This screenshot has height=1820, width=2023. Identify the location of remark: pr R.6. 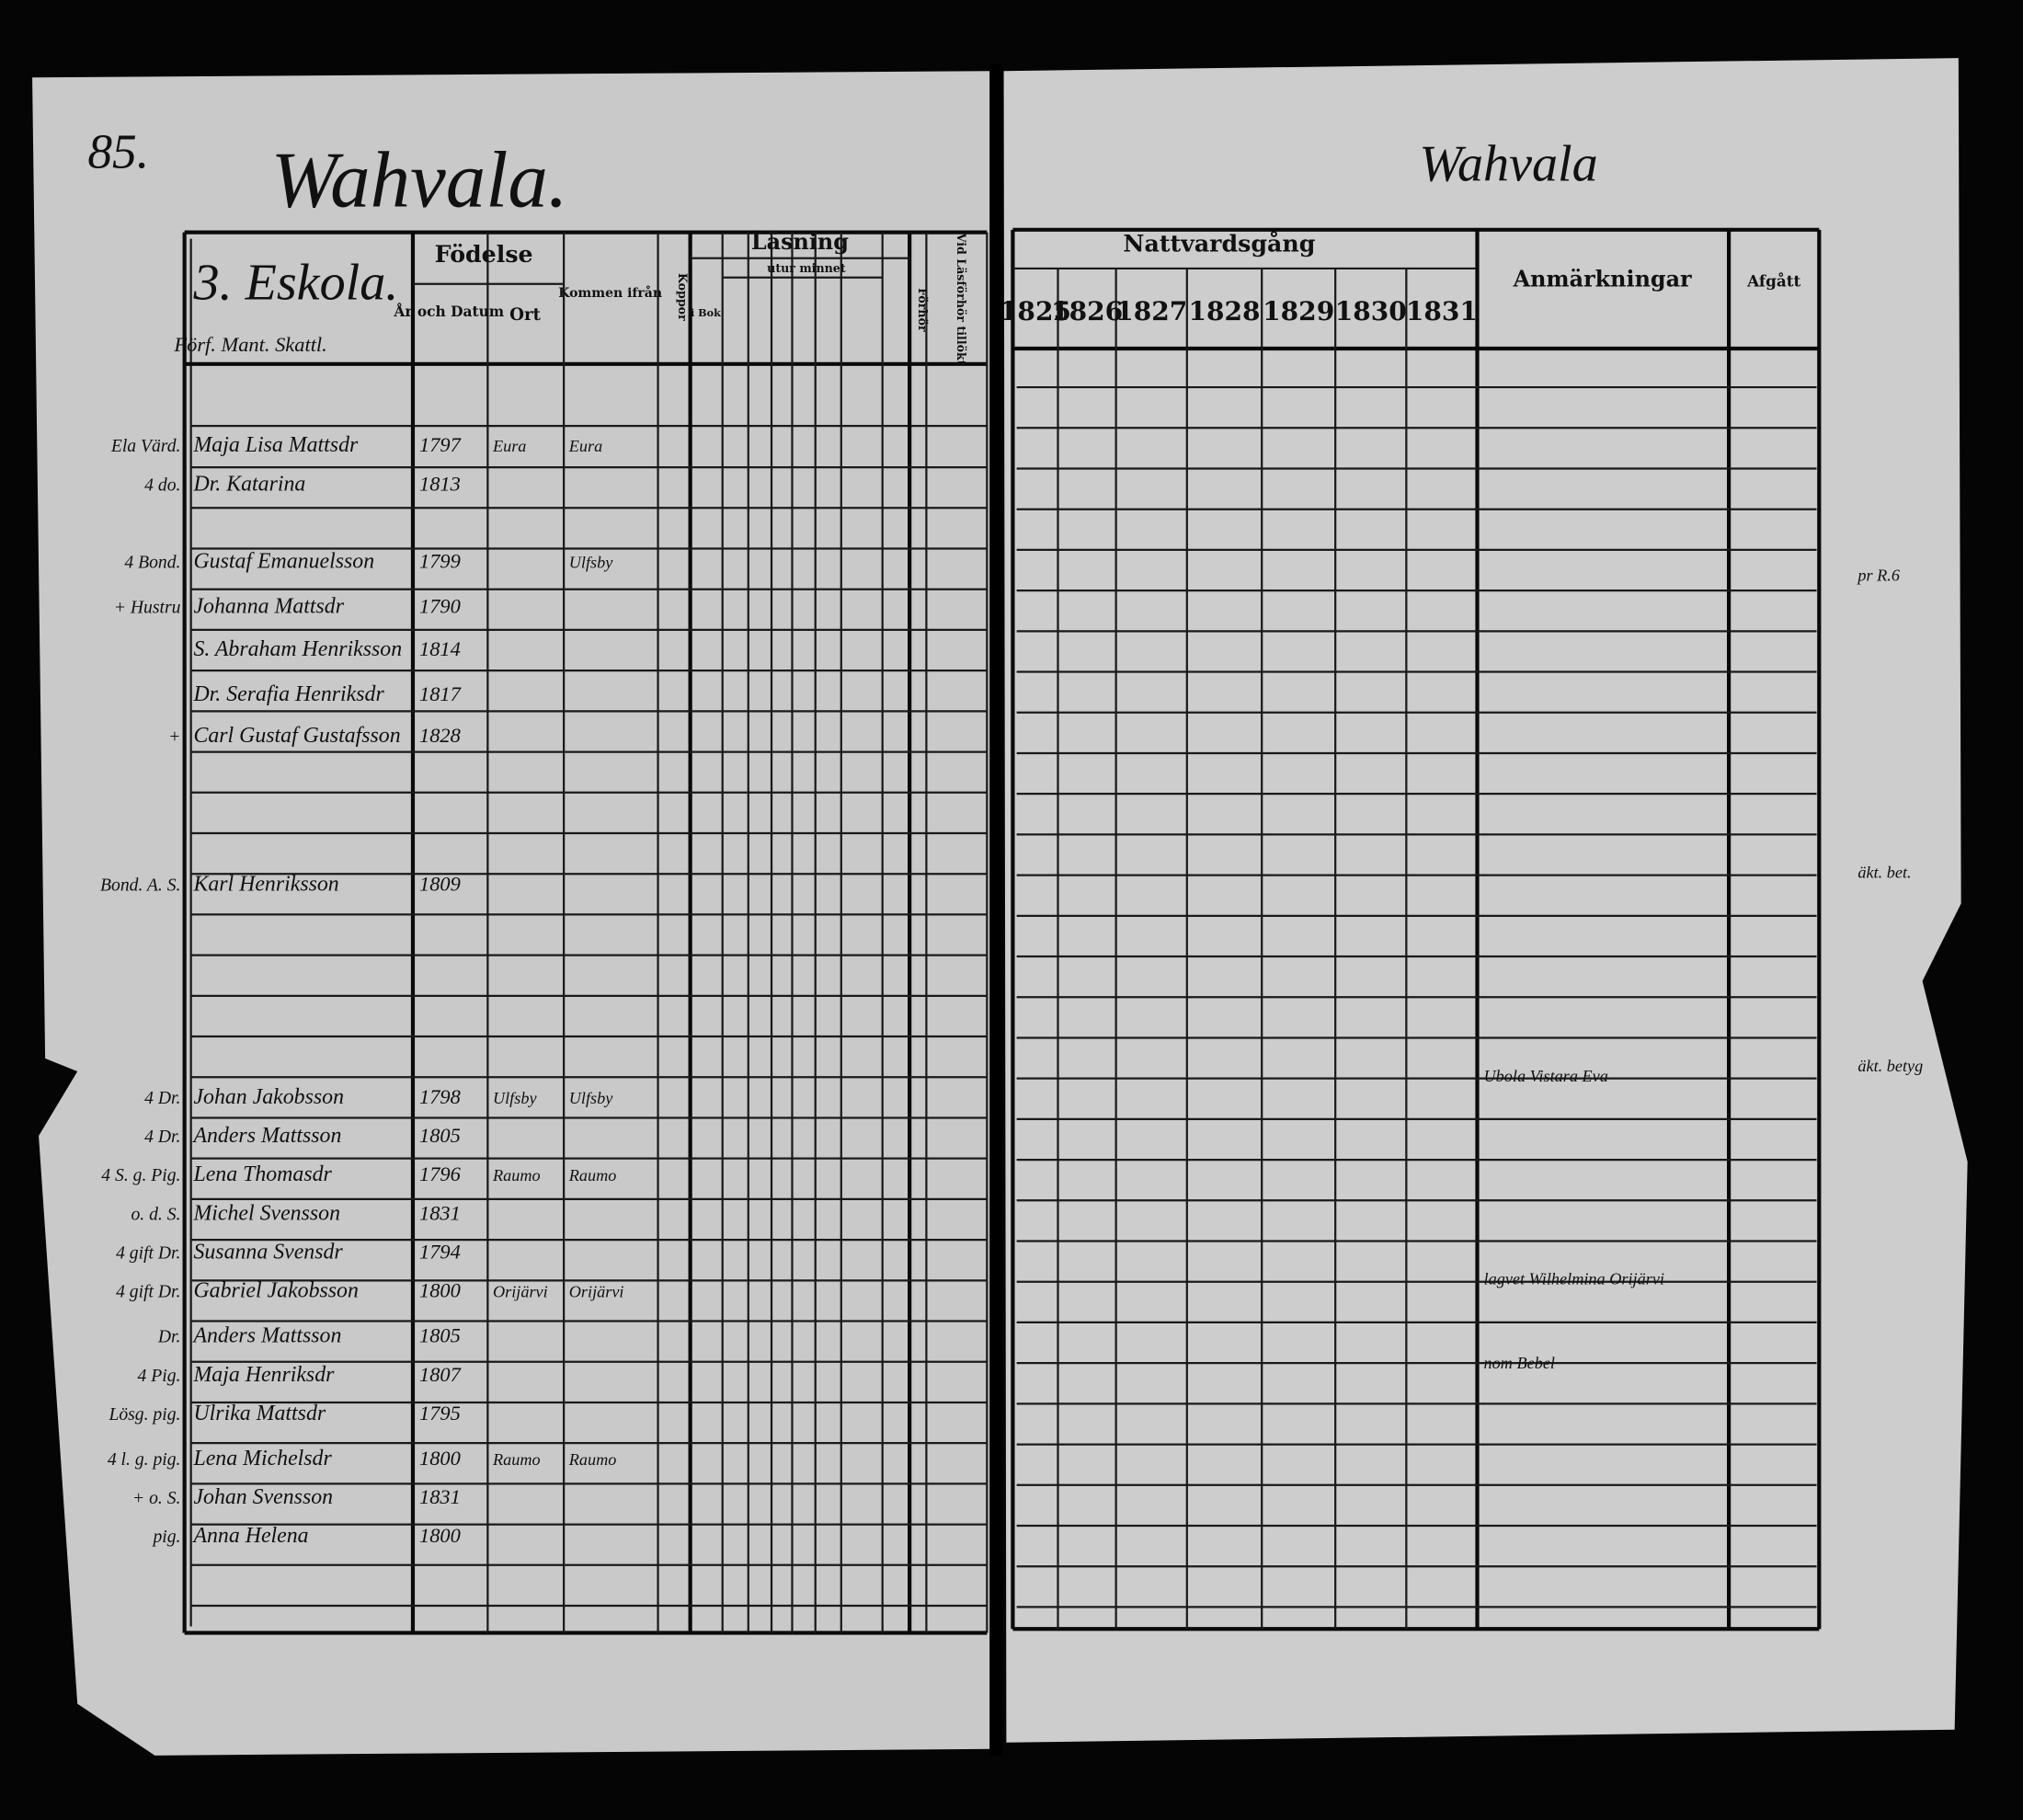
(1878, 576).